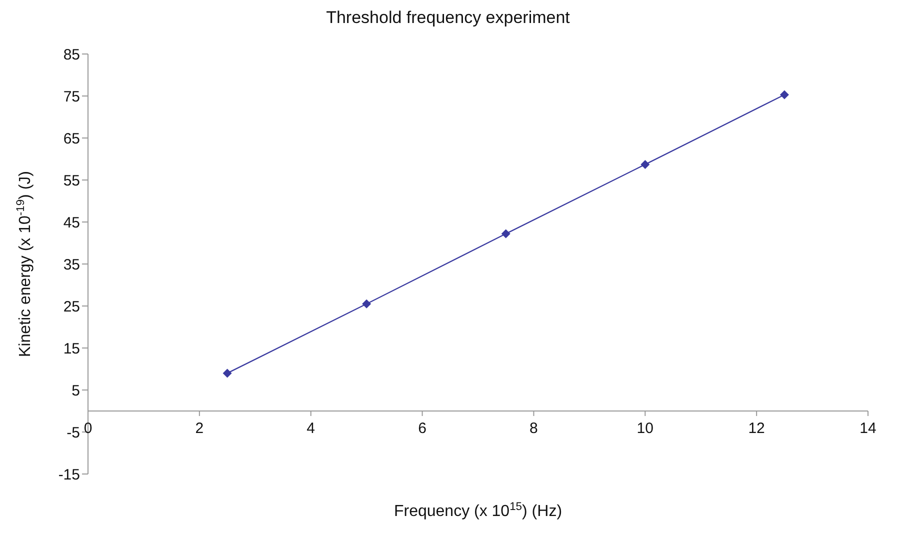 This screenshot has height=538, width=899. What do you see at coordinates (69, 475) in the screenshot?
I see `y-tick-label: -15` at bounding box center [69, 475].